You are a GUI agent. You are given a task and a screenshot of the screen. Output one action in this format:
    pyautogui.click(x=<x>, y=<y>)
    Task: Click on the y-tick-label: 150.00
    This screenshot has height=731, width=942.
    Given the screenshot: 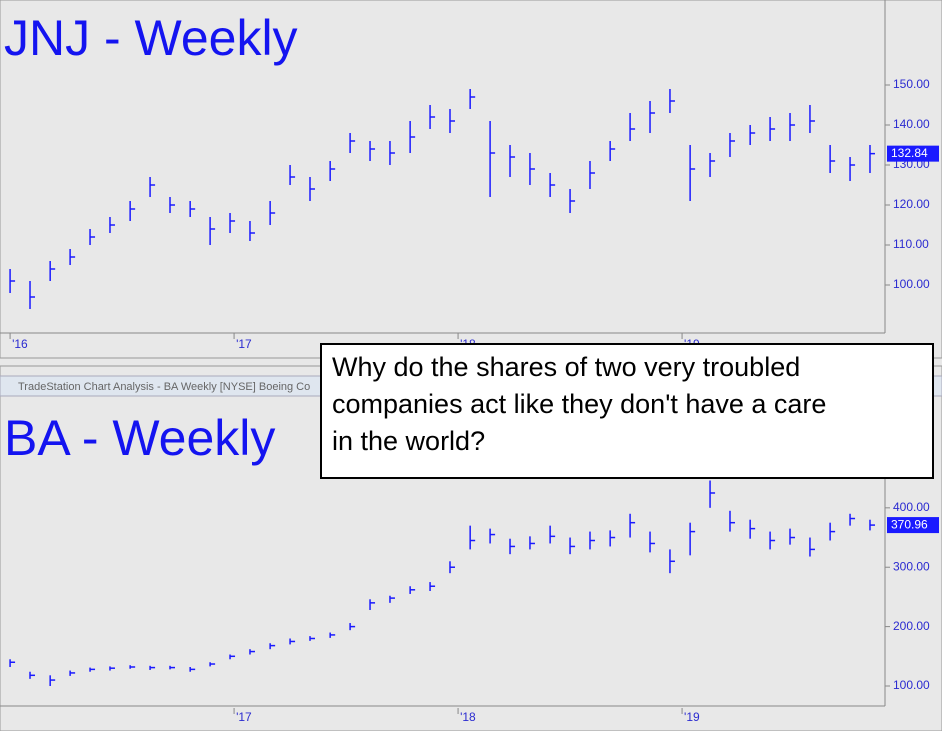 What is the action you would take?
    pyautogui.click(x=911, y=84)
    